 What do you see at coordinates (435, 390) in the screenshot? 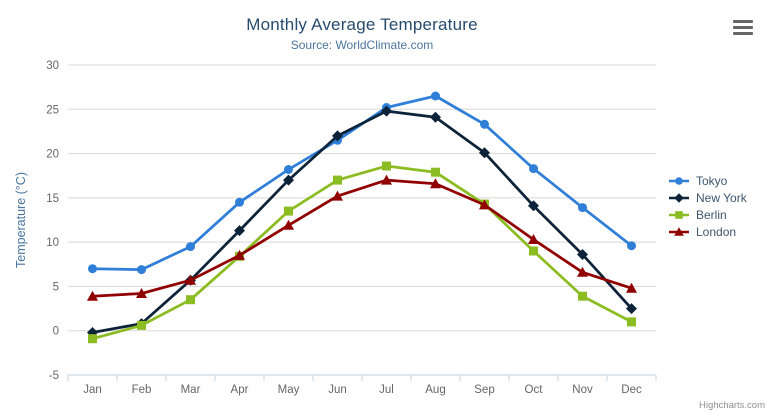
I see `x-tick-label: Aug` at bounding box center [435, 390].